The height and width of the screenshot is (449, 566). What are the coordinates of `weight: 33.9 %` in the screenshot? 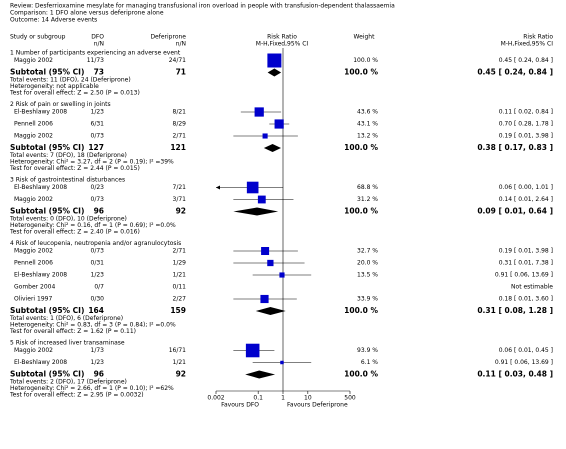 It's located at (367, 299).